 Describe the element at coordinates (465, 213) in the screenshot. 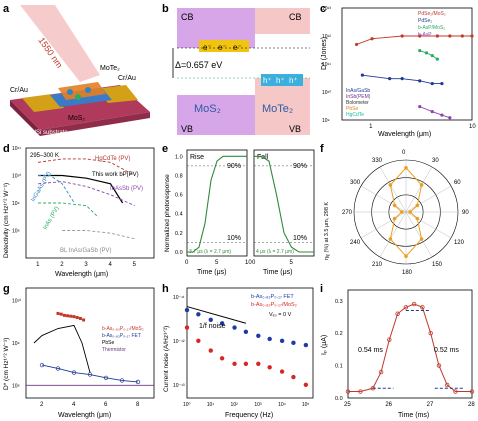

I see `f-angle-label-3: 90` at that location.